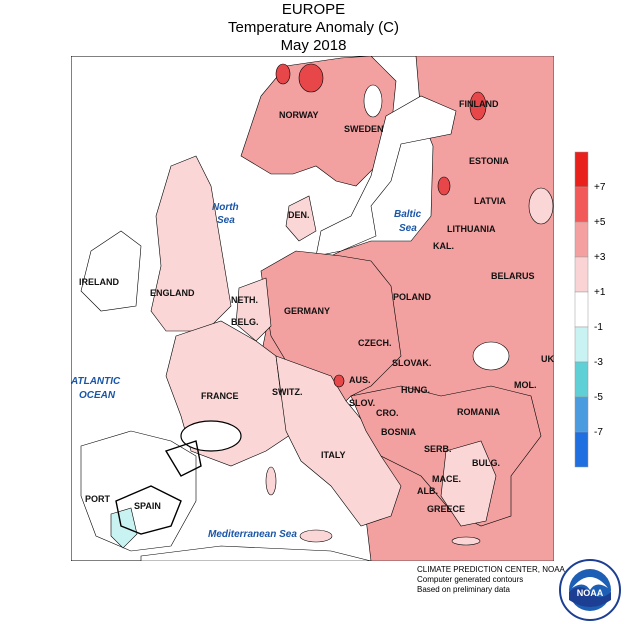 This screenshot has width=627, height=624. Describe the element at coordinates (333, 455) in the screenshot. I see `country-label-italy: ITALY` at that location.